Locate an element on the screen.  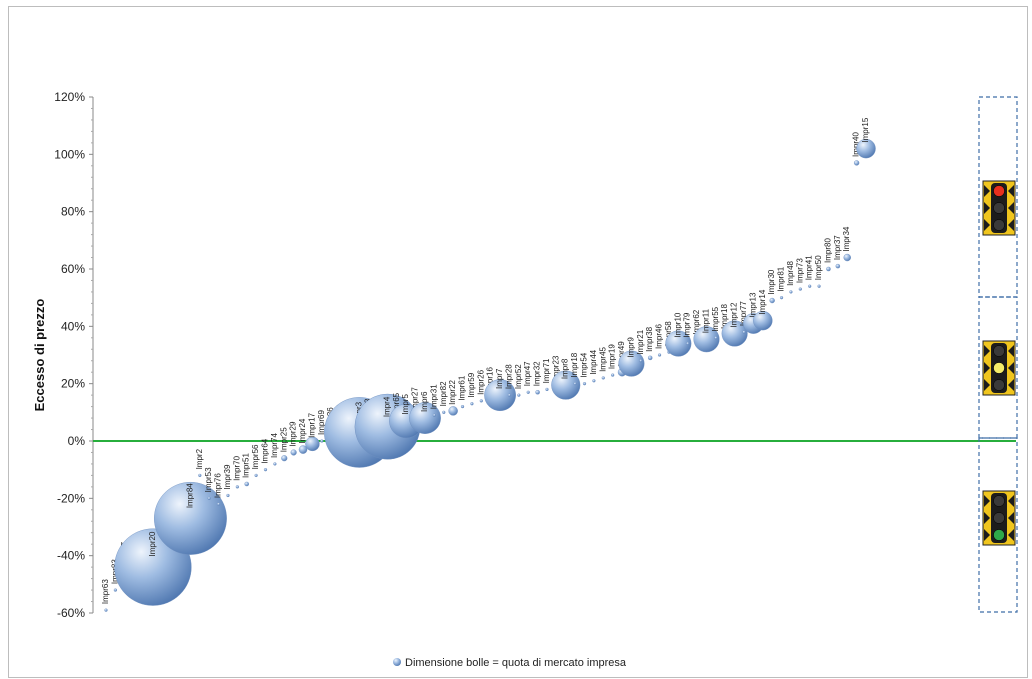
y-tick-label: 120% is located at coordinates (69, 97).